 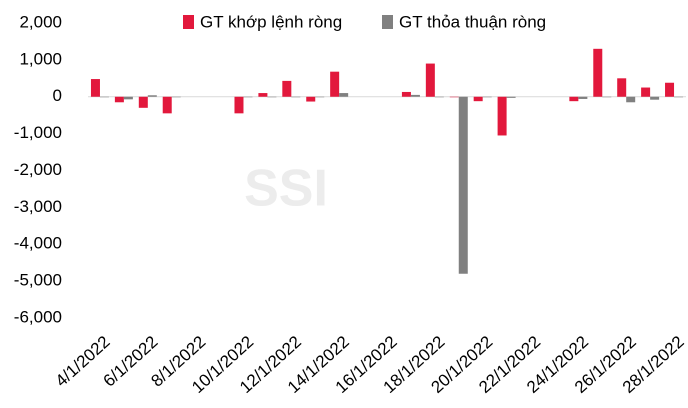 What do you see at coordinates (472, 21) in the screenshot?
I see `legend-label: GT thỏa thuận ròng` at bounding box center [472, 21].